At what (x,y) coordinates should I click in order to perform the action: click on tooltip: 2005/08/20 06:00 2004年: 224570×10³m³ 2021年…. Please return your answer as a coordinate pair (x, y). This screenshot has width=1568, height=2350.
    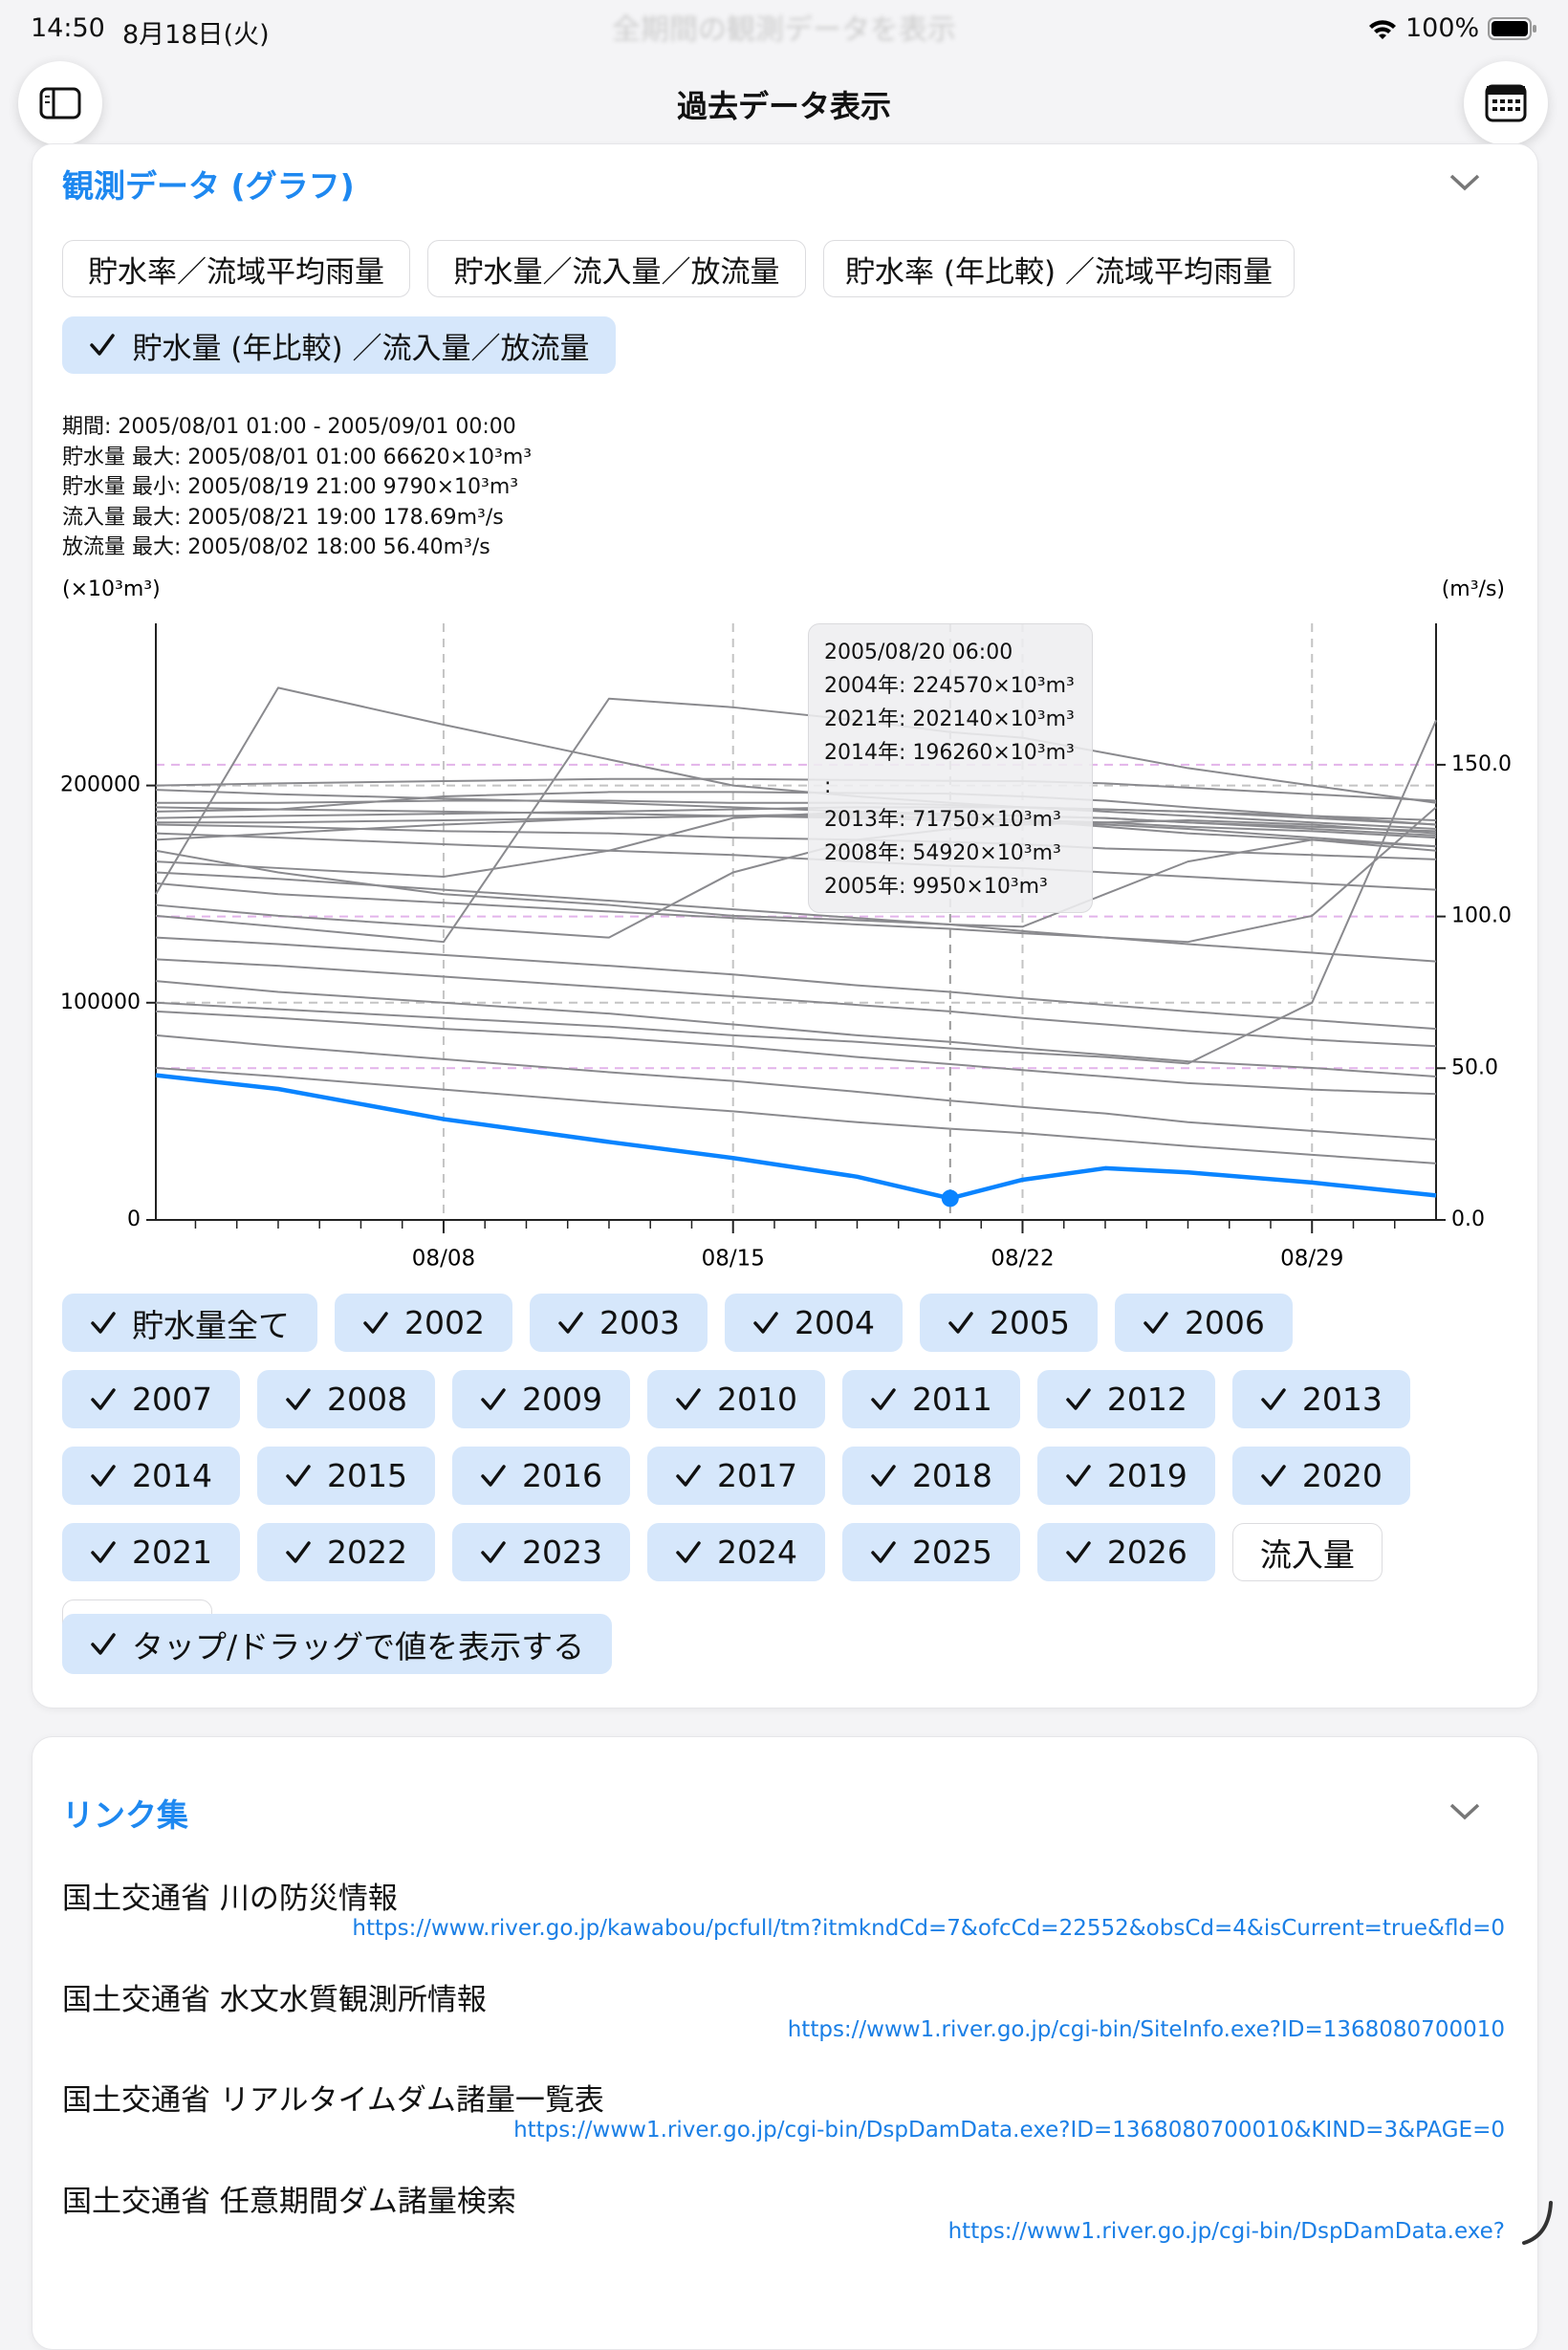
    Looking at the image, I should click on (950, 768).